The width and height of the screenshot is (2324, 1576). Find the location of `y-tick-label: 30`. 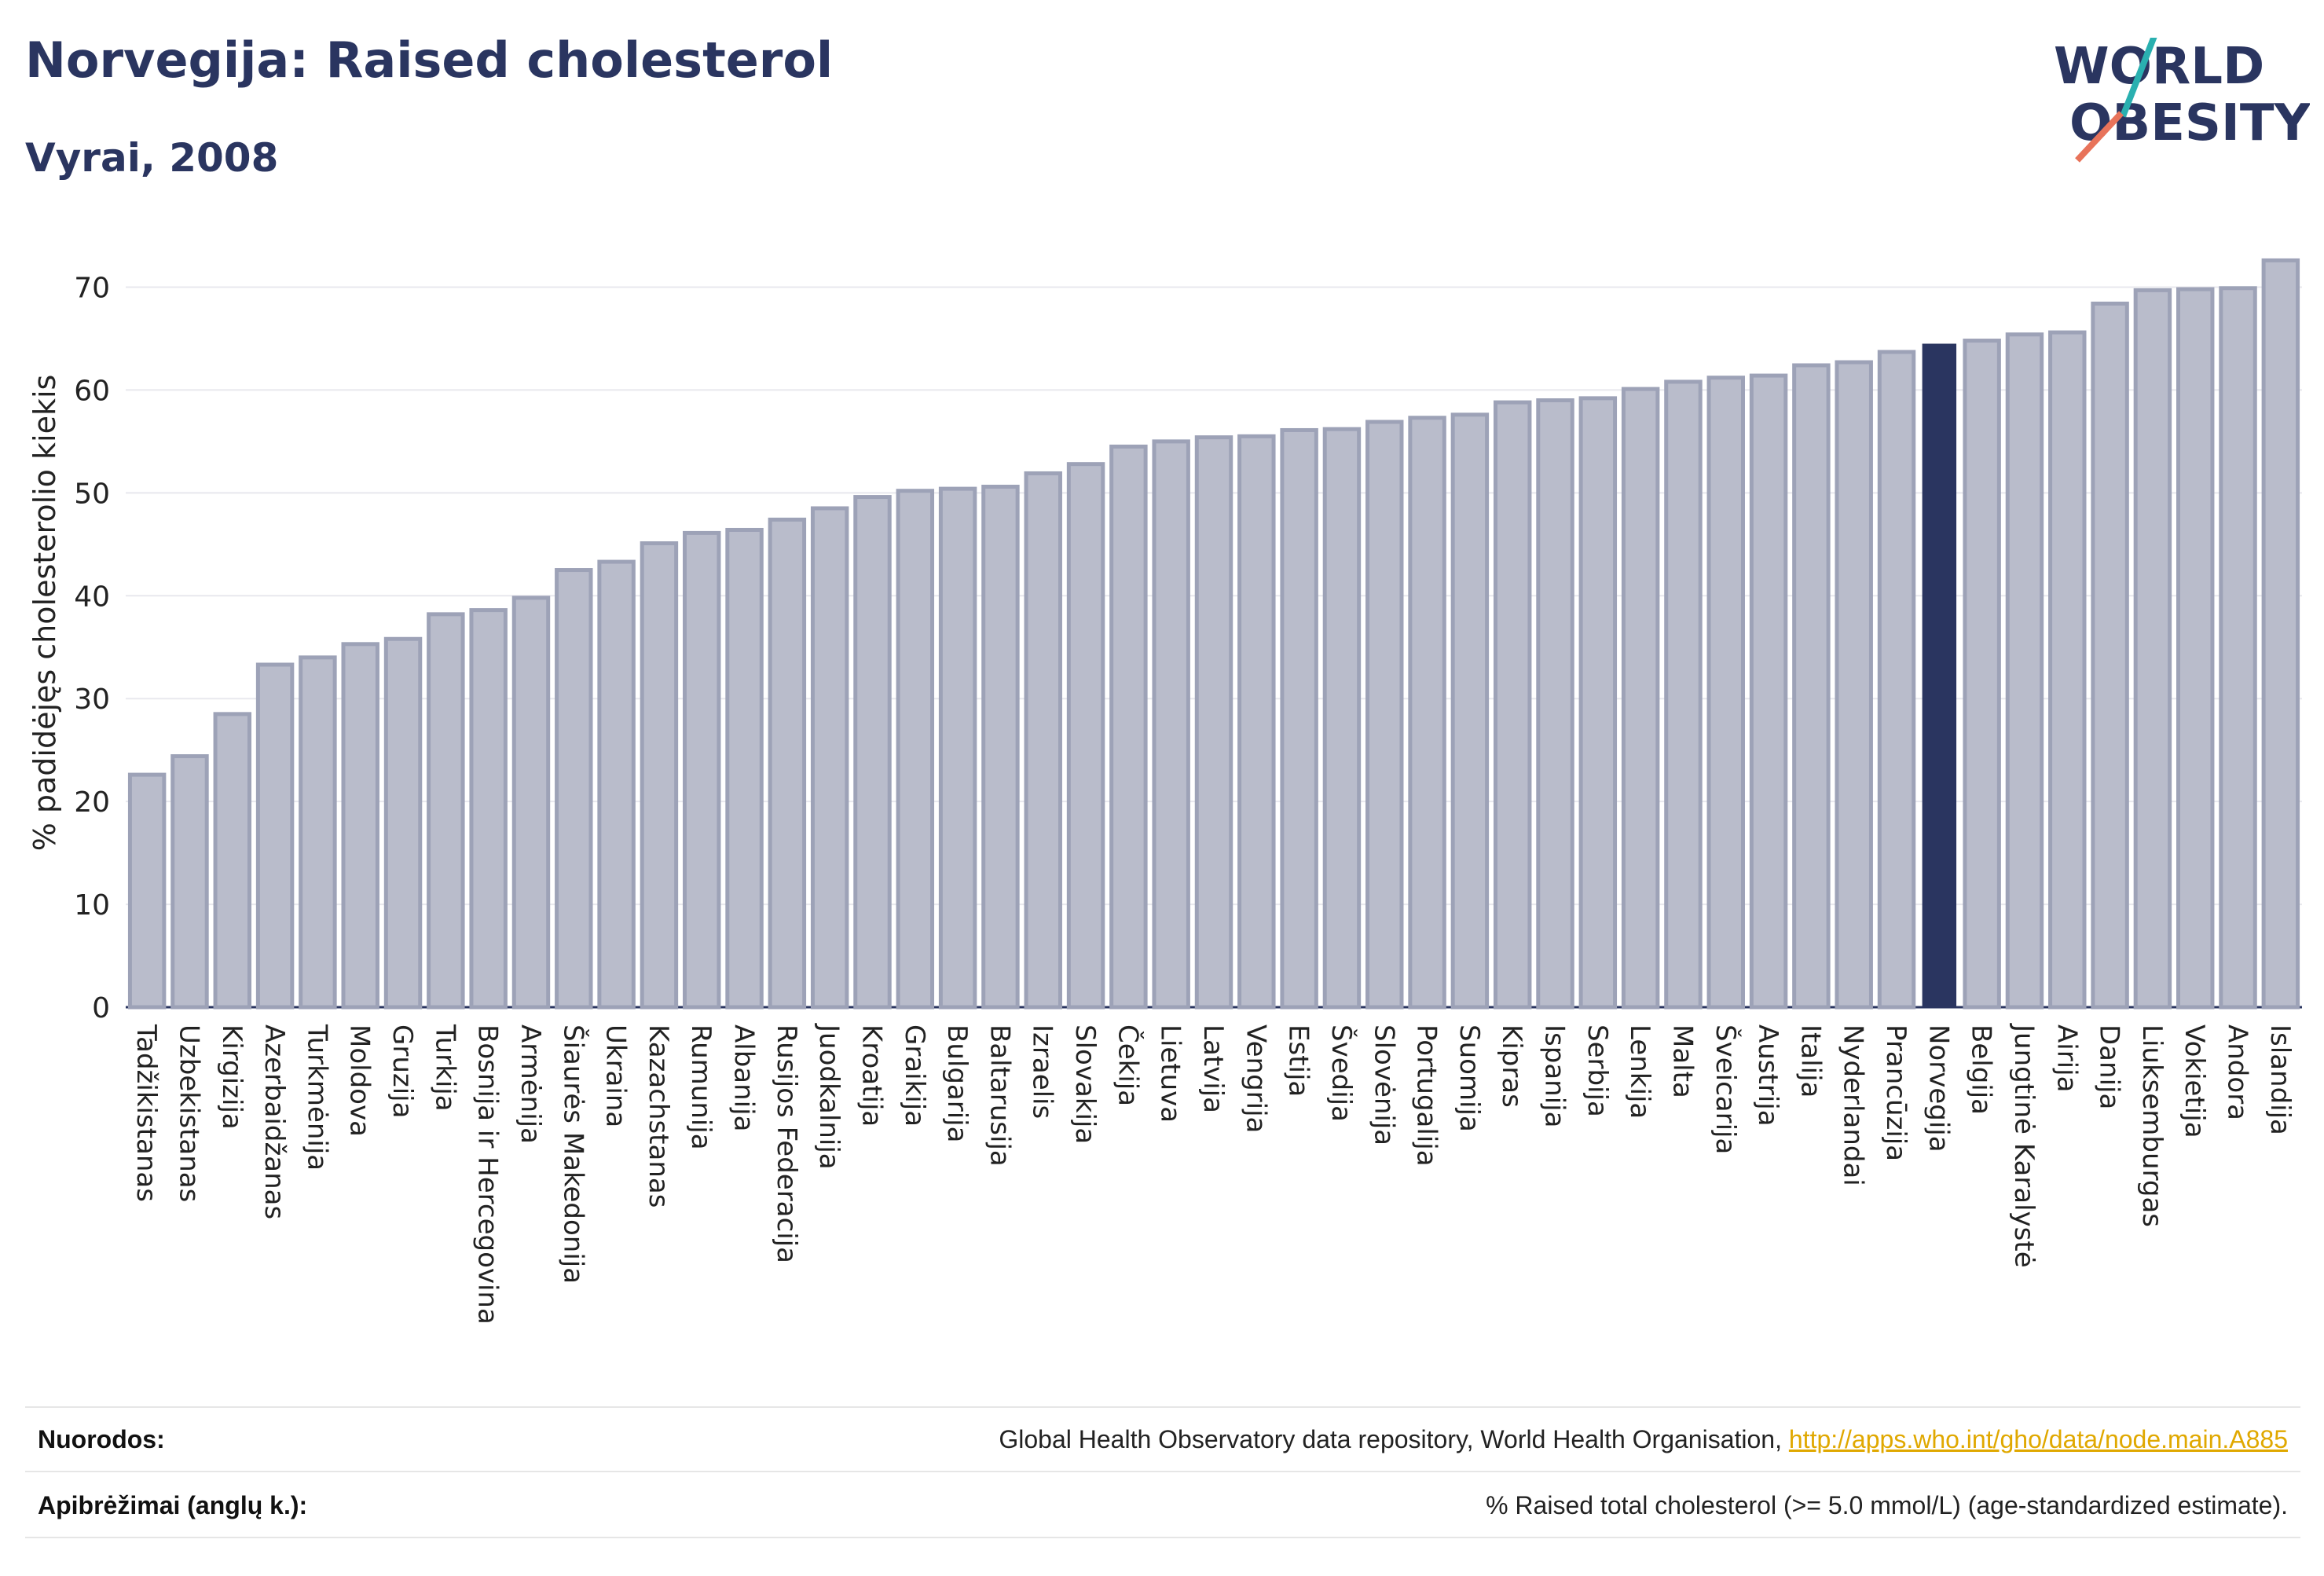

y-tick-label: 30 is located at coordinates (92, 700).